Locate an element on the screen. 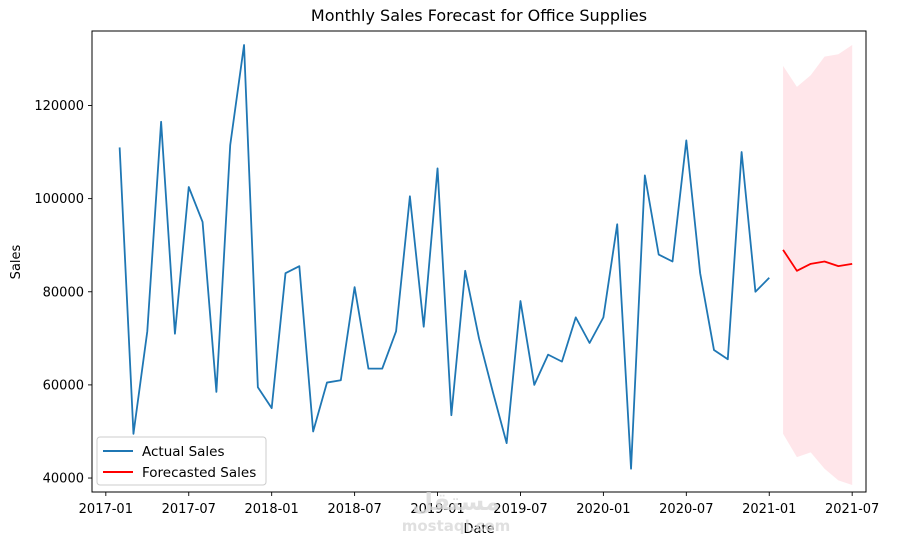  y-tick-label: 100000 is located at coordinates (59, 199).